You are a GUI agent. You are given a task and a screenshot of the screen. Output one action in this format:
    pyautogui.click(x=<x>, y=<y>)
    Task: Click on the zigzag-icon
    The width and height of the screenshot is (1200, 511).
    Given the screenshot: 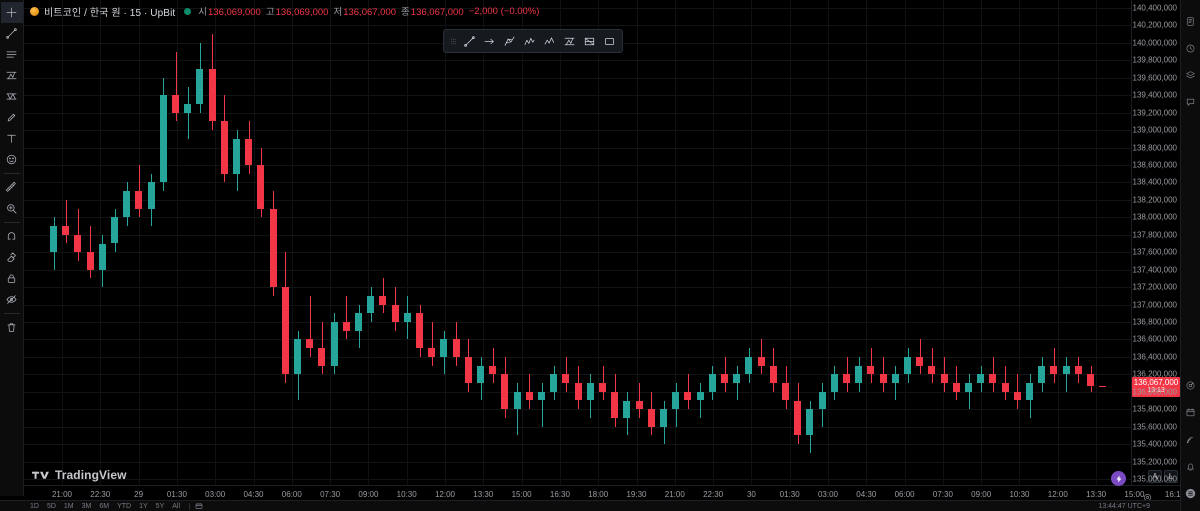 What is the action you would take?
    pyautogui.click(x=549, y=41)
    